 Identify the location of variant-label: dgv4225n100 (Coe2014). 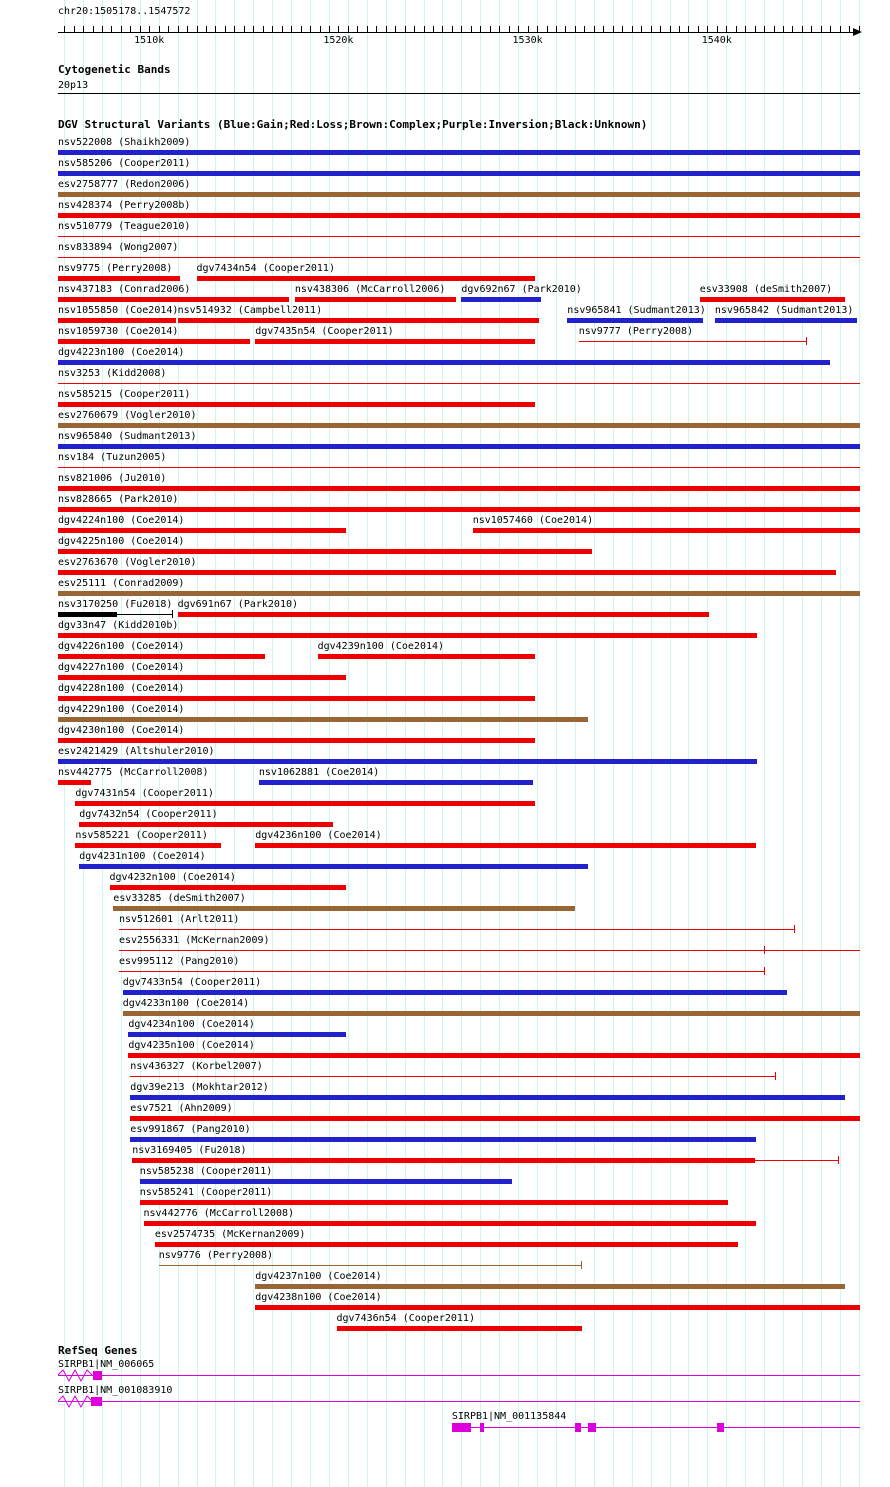
(121, 541).